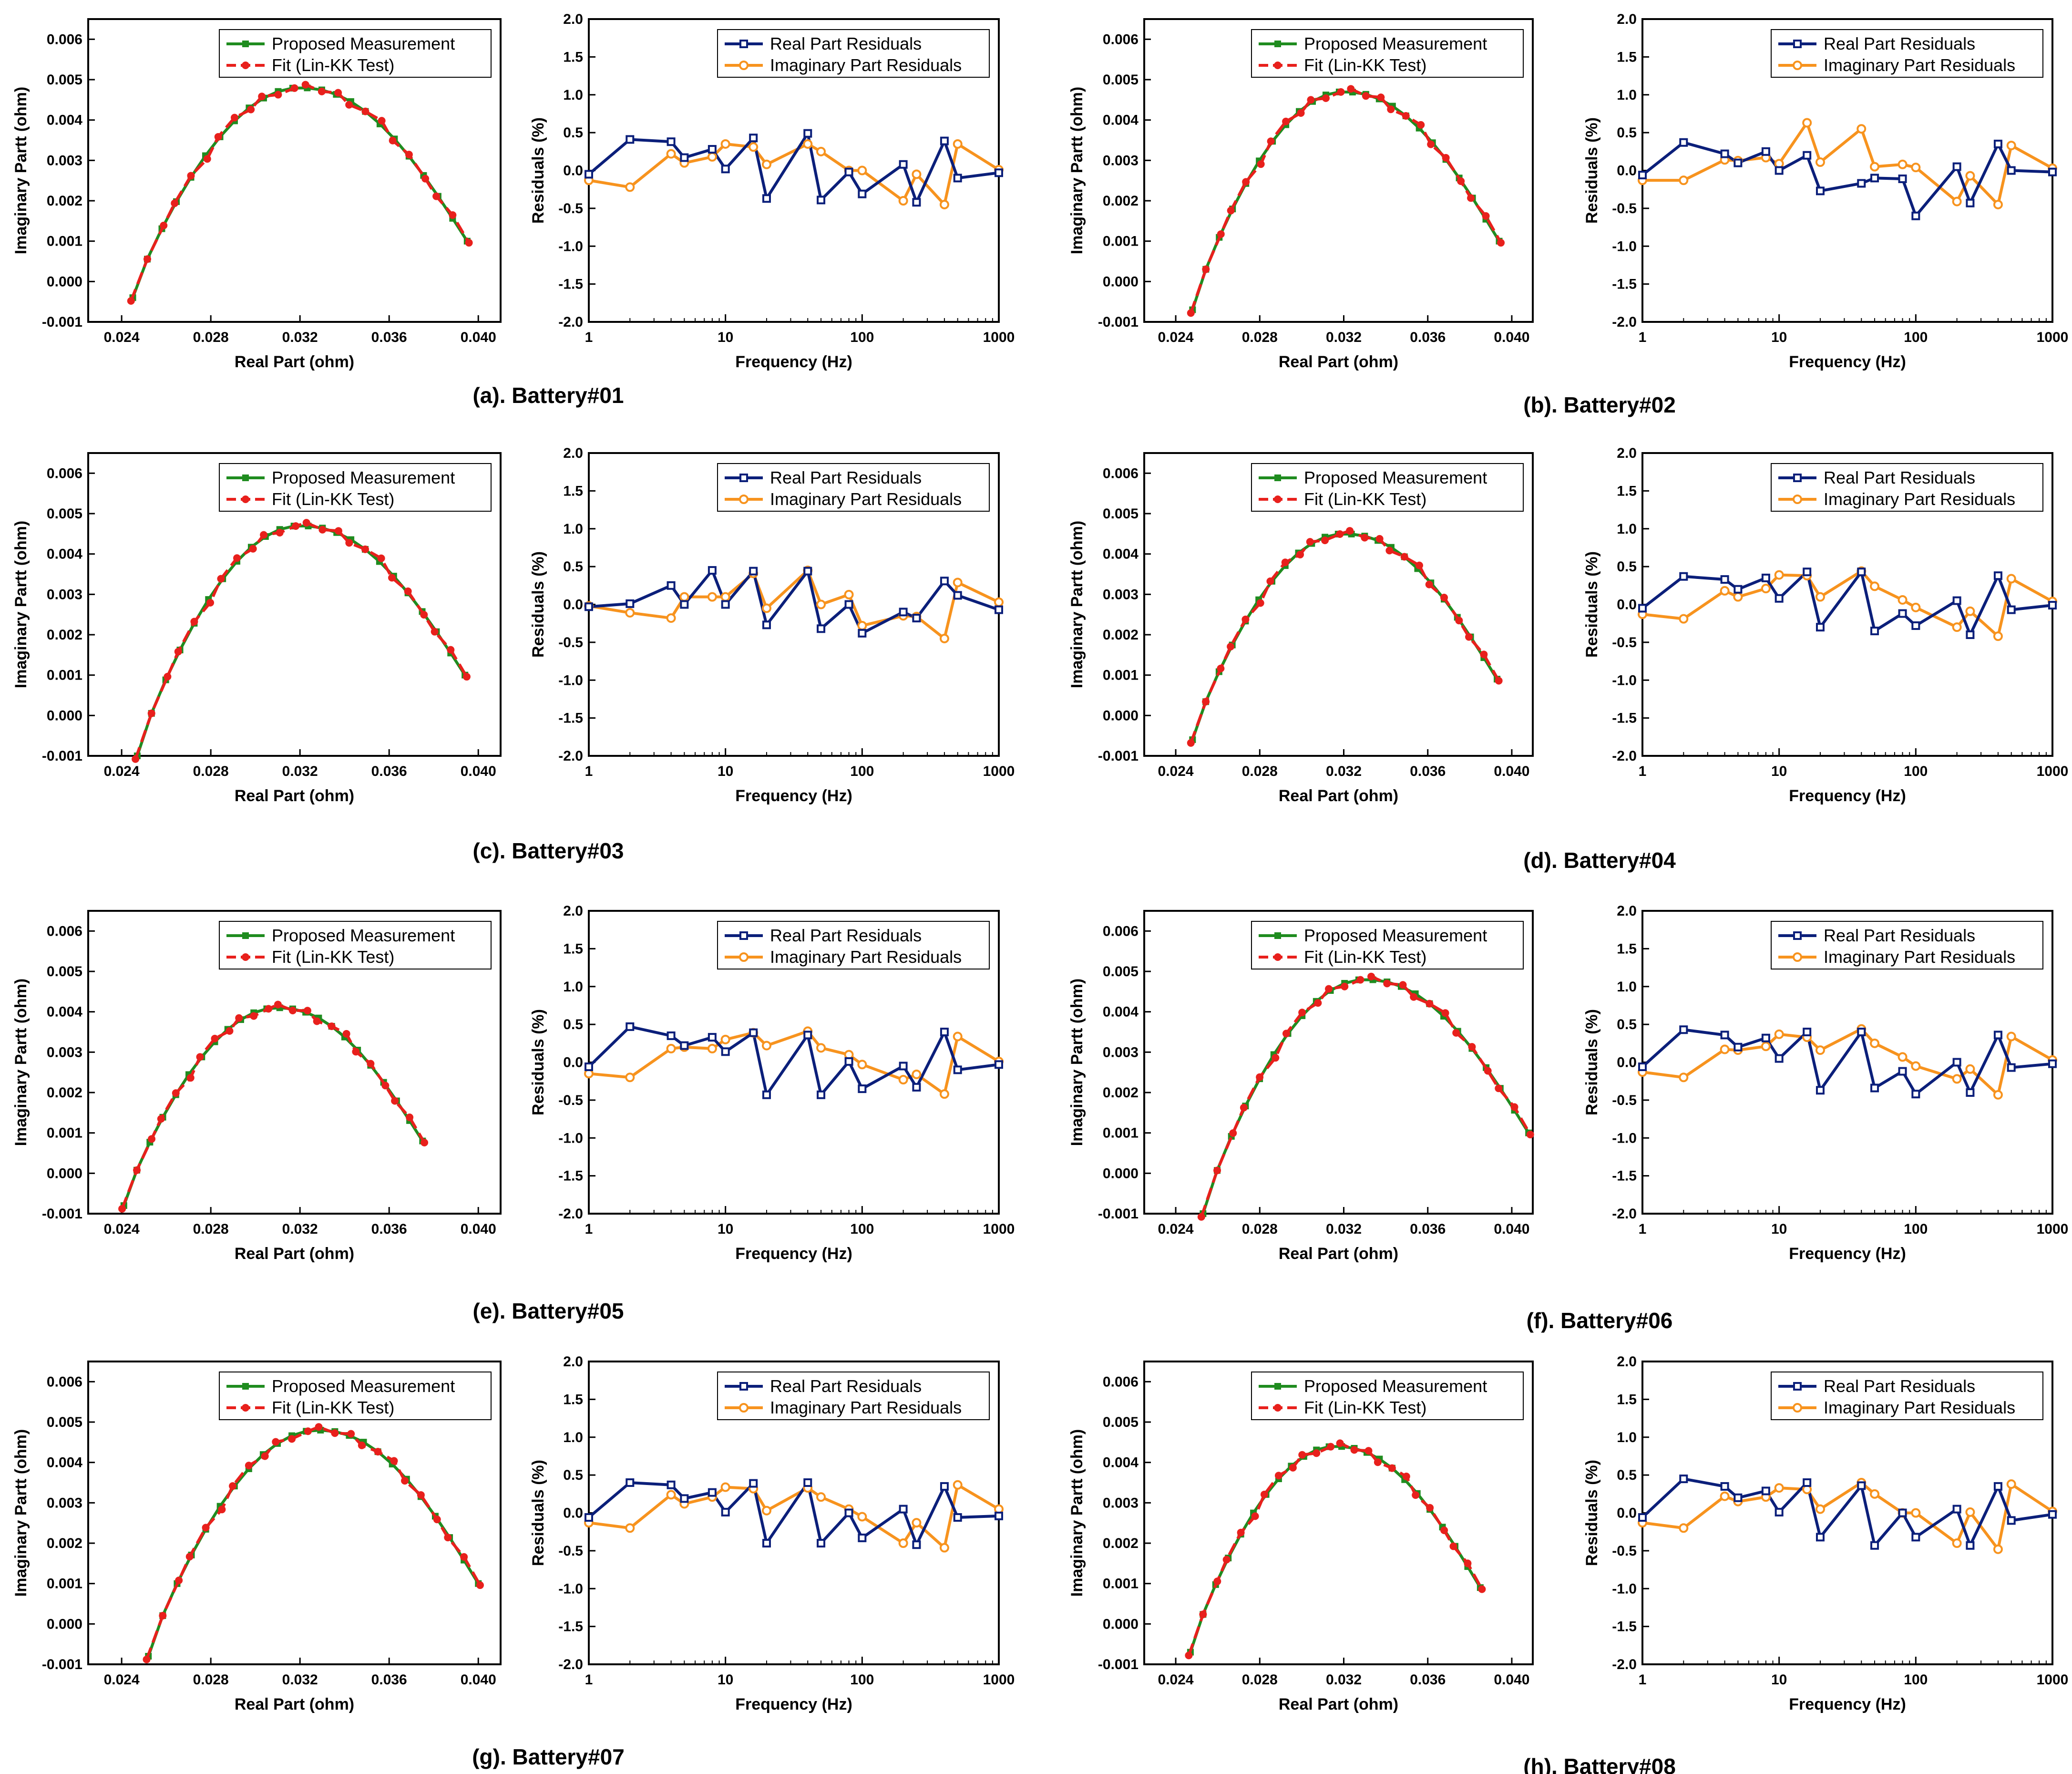 The height and width of the screenshot is (1774, 2072). Describe the element at coordinates (1366, 1096) in the screenshot. I see `fit-line` at that location.